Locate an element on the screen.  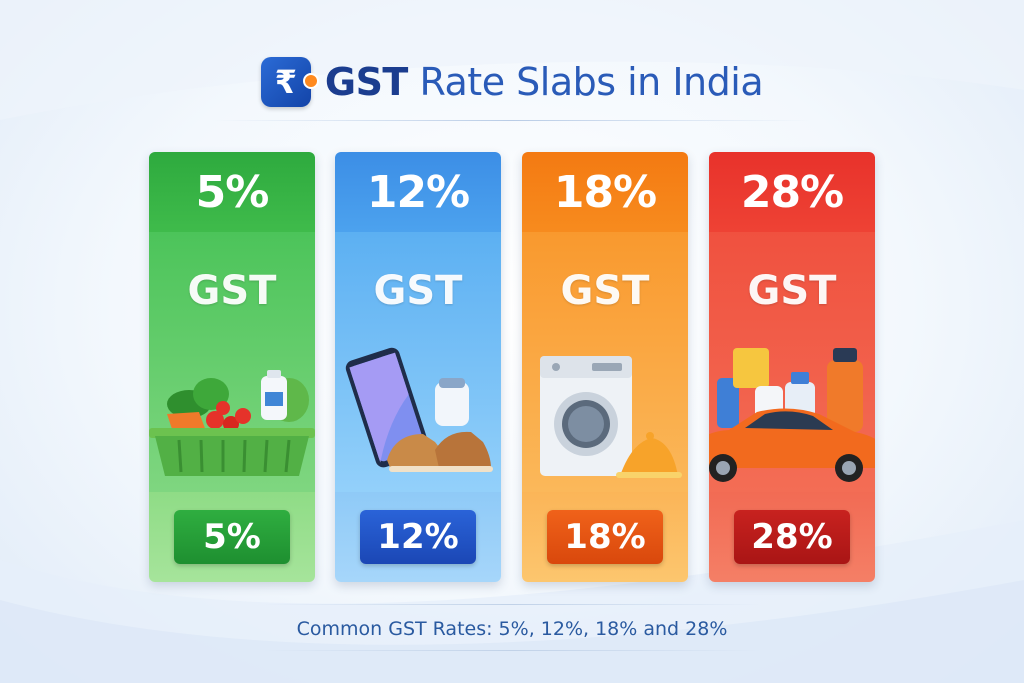
grocery-basket-icon is located at coordinates (232, 423).